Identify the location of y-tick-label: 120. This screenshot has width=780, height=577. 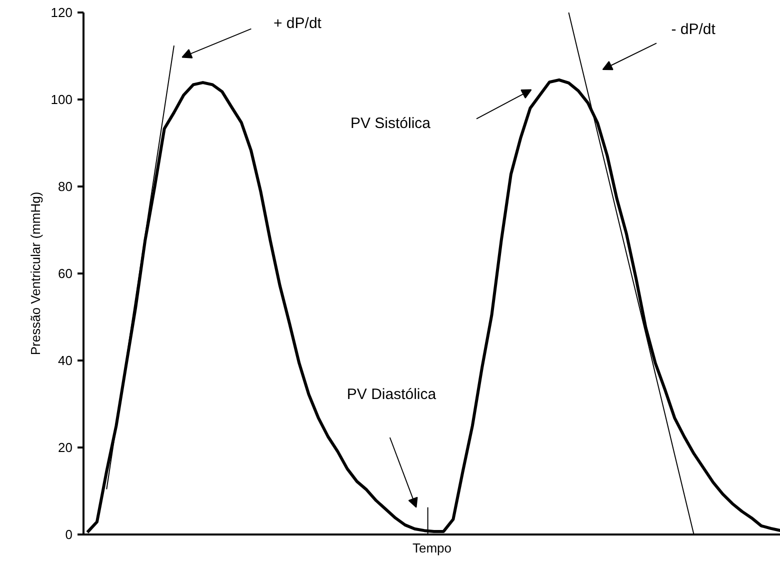
(61, 12).